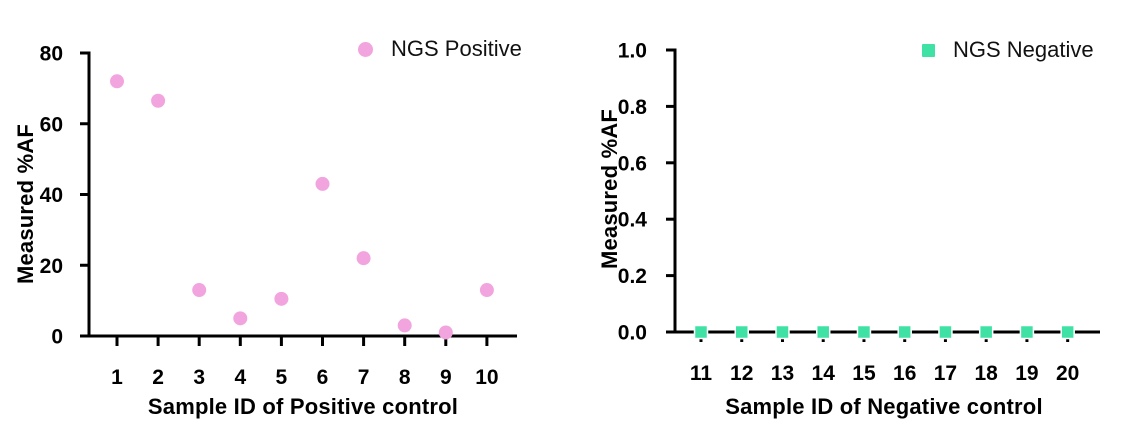 The height and width of the screenshot is (432, 1124). I want to click on y-tick-label: 80, so click(51, 54).